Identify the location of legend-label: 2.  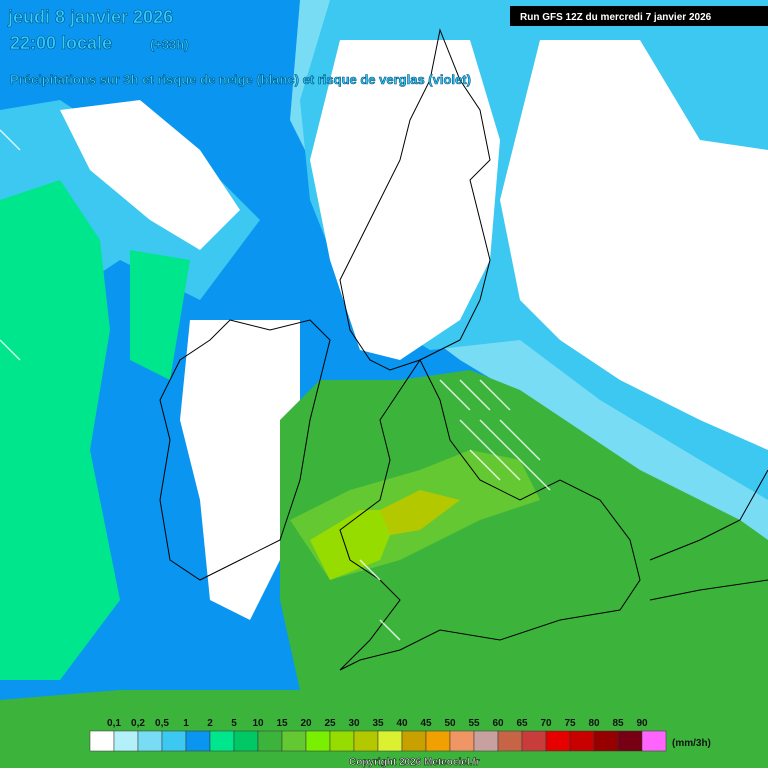
(210, 723).